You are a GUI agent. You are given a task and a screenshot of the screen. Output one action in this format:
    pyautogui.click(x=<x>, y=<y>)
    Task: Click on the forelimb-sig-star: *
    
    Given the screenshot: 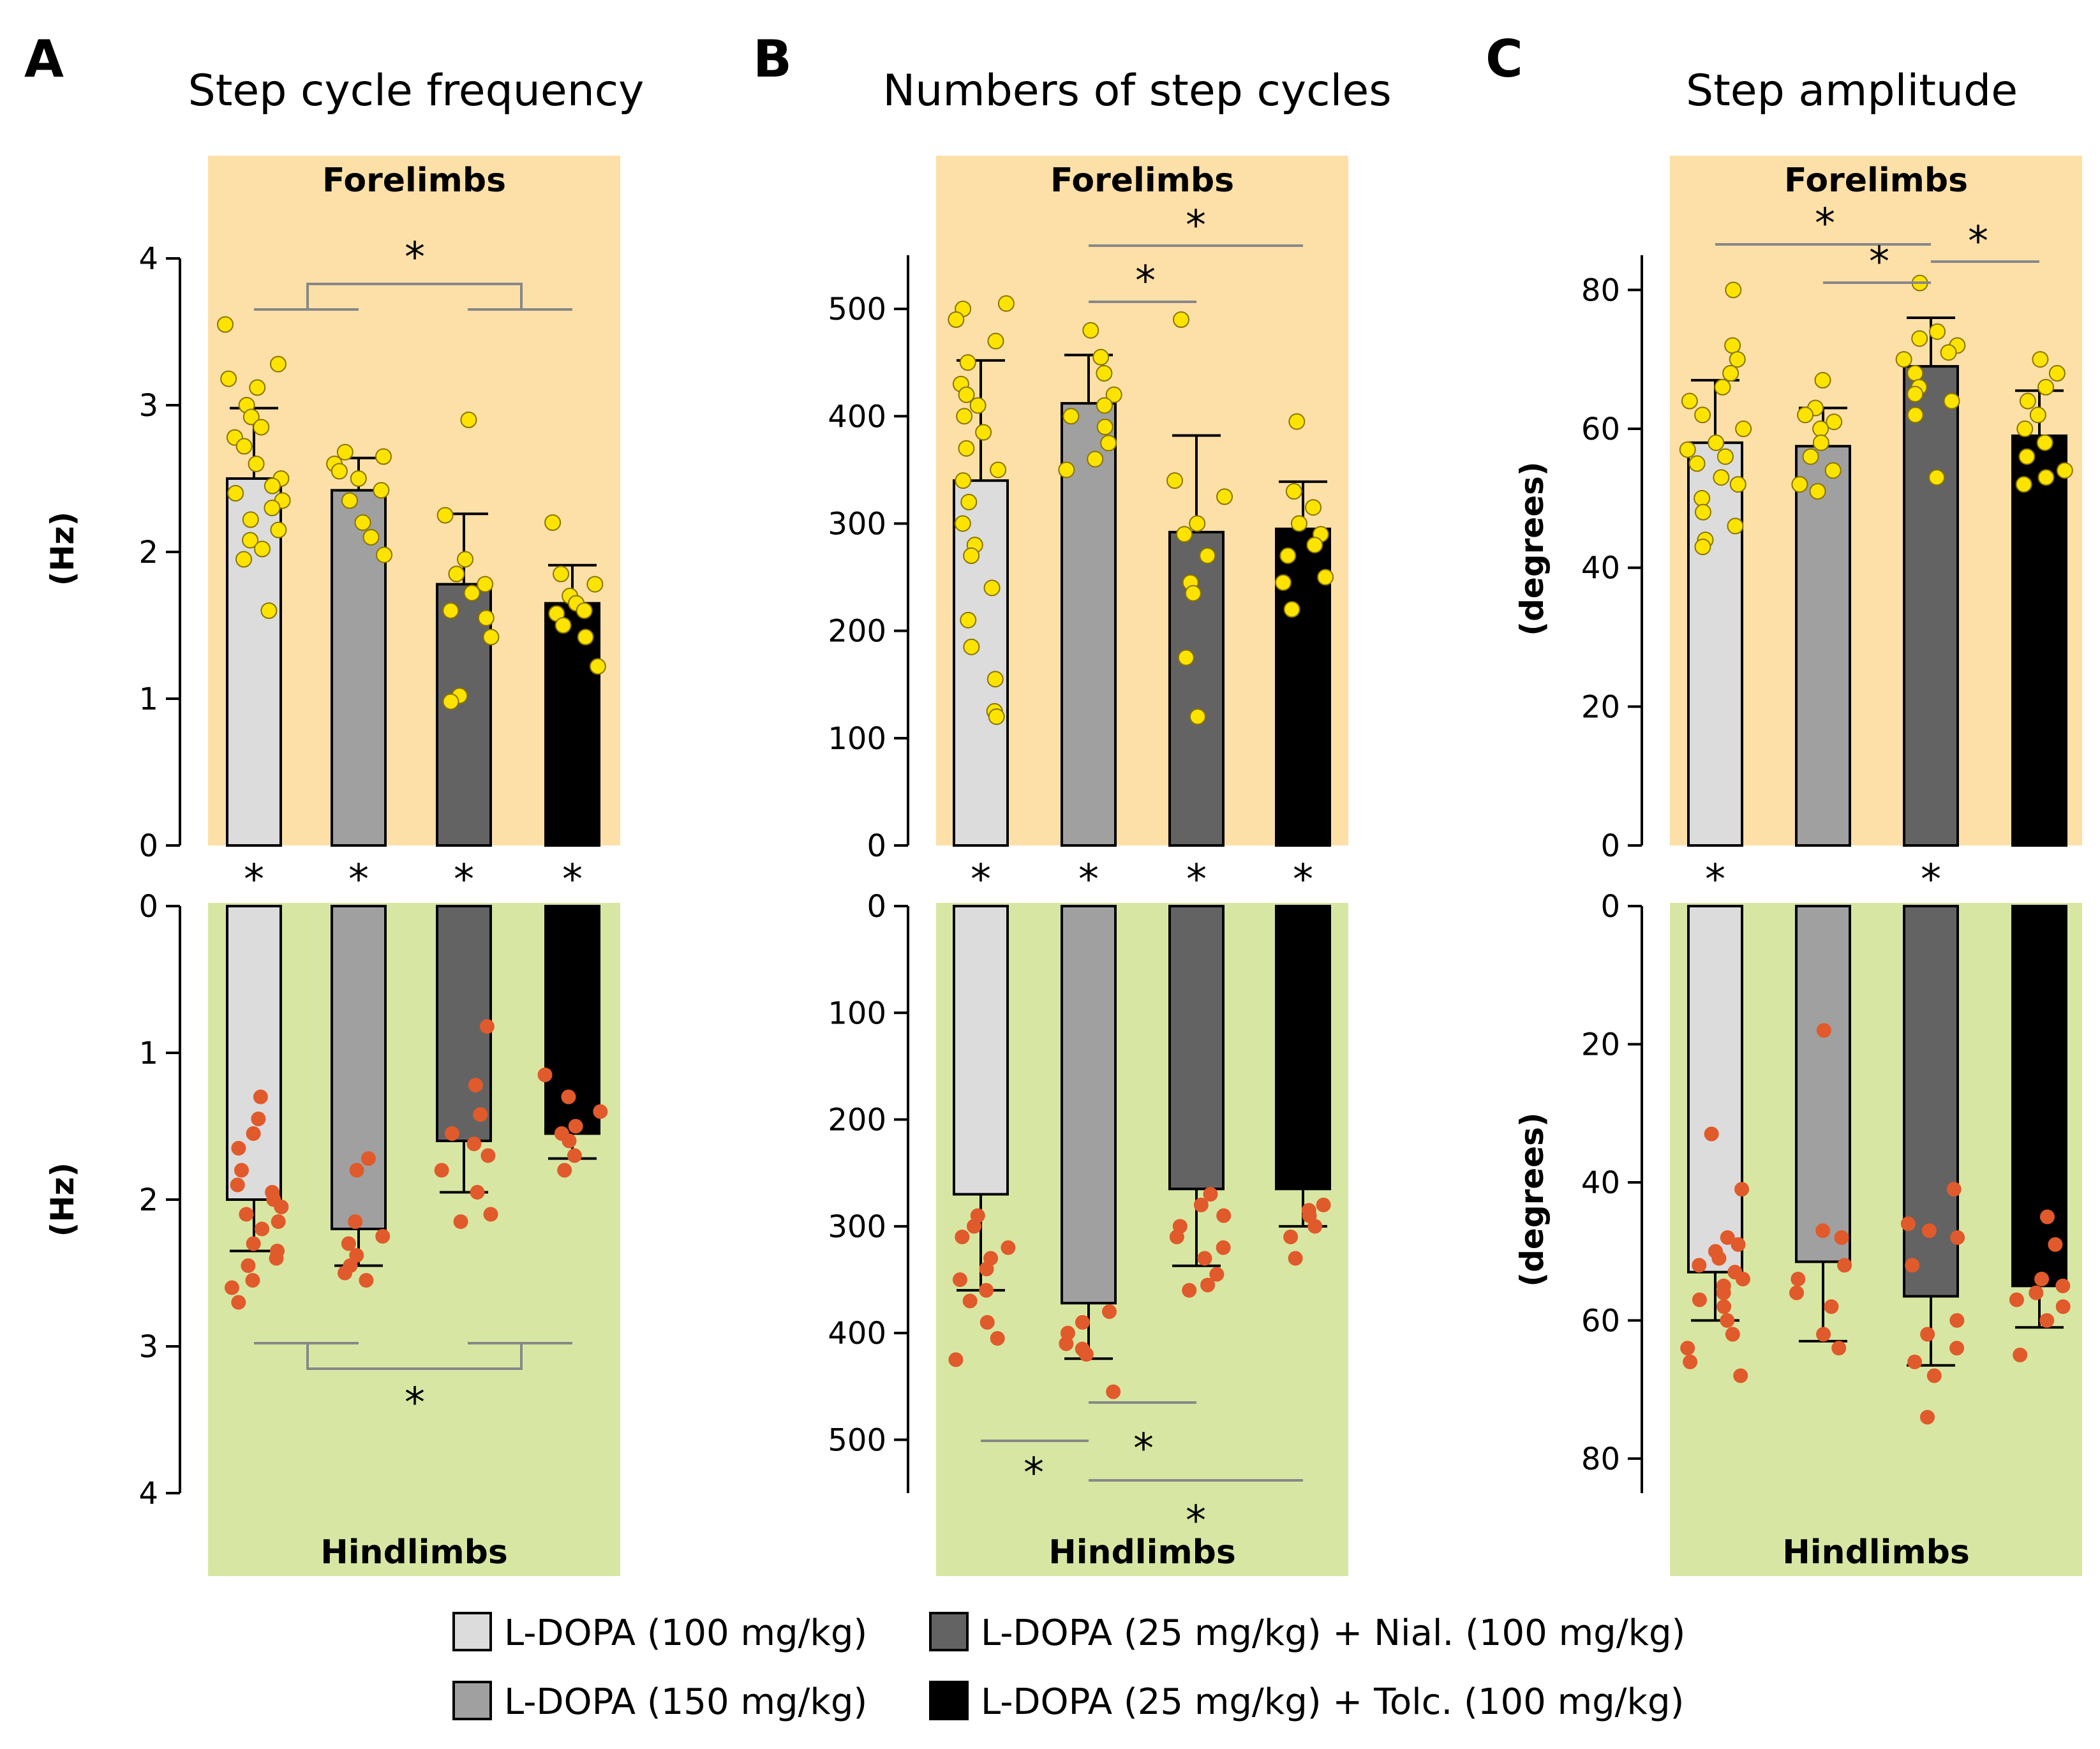 What is the action you would take?
    pyautogui.click(x=1145, y=281)
    